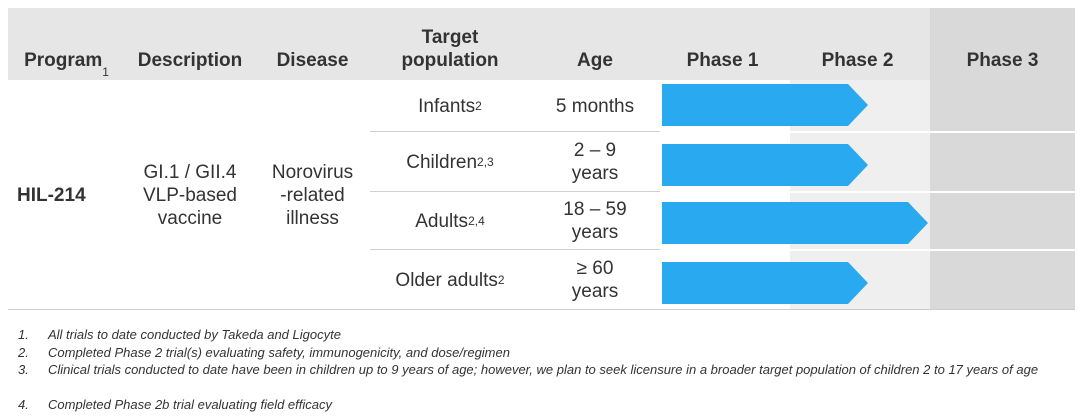  I want to click on population-cell: Children 2,3, so click(450, 162).